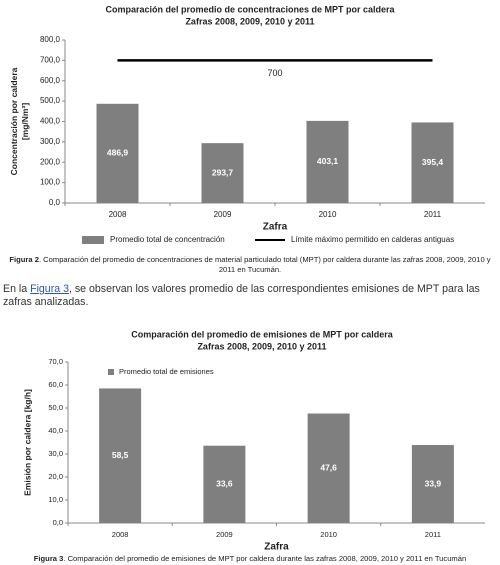 The width and height of the screenshot is (500, 565). What do you see at coordinates (166, 371) in the screenshot?
I see `legend-label: Promedio total de emisiones` at bounding box center [166, 371].